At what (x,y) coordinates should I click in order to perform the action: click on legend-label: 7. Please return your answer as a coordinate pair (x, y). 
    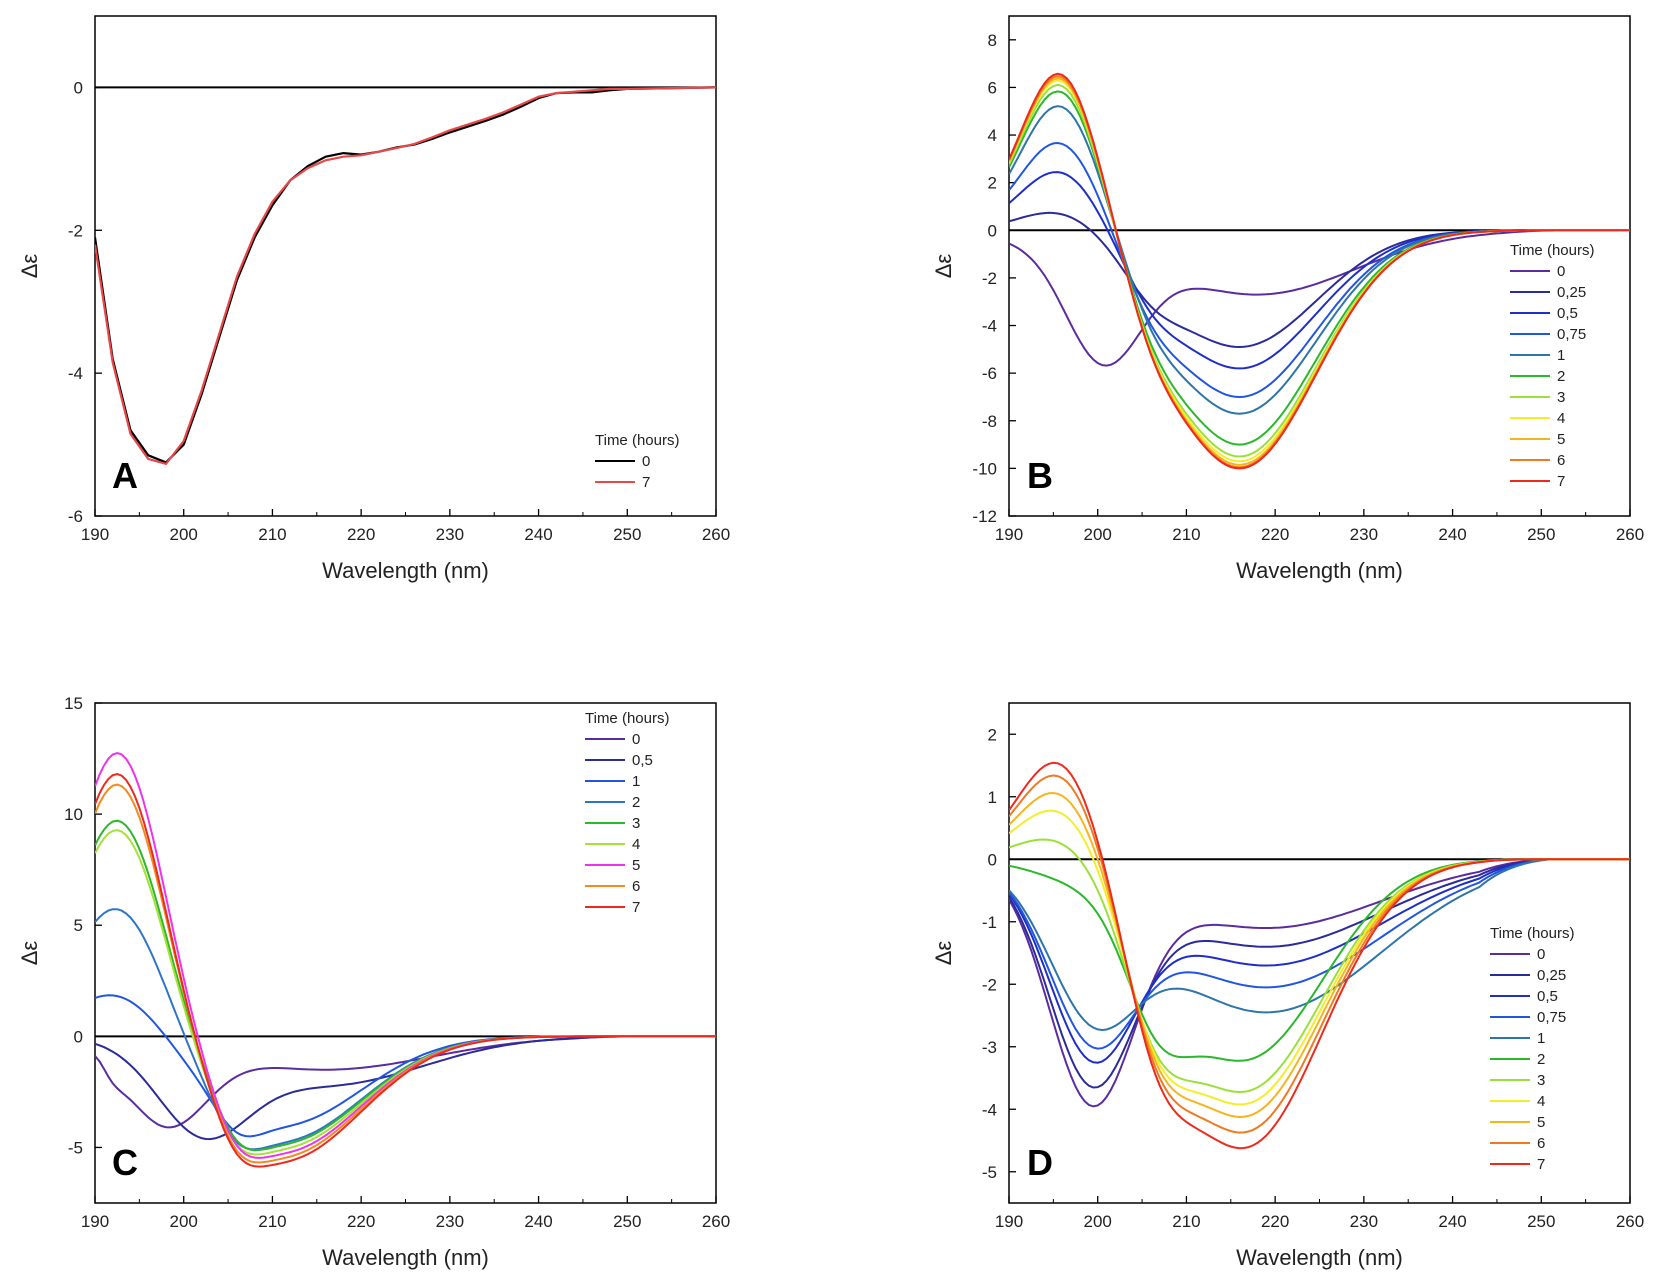
    Looking at the image, I should click on (1561, 481).